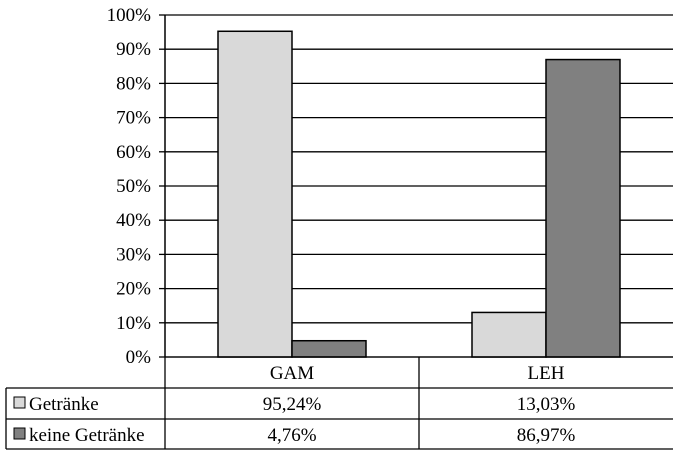 The height and width of the screenshot is (453, 673). Describe the element at coordinates (87, 435) in the screenshot. I see `series-label: keine Getränke` at that location.